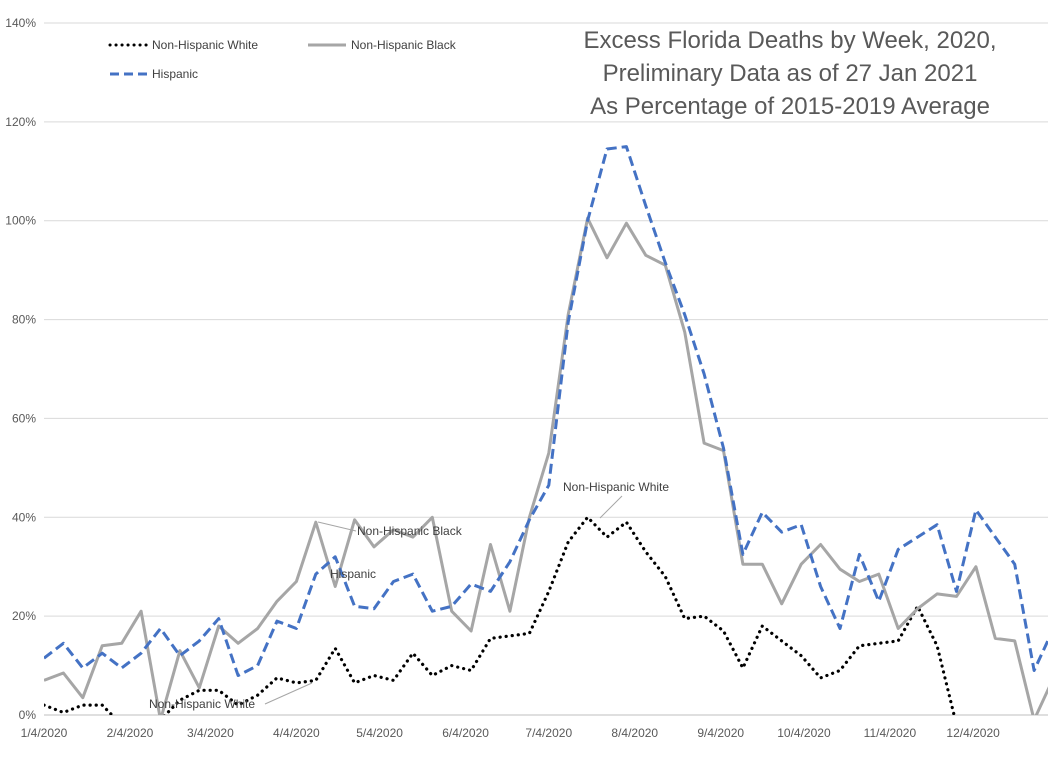 The height and width of the screenshot is (768, 1059). I want to click on legend-label-black: Non-Hispanic Black, so click(404, 45).